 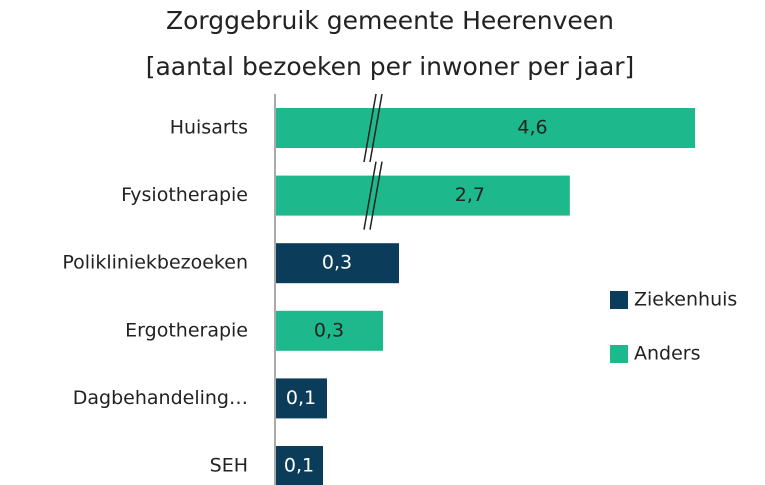 I want to click on chart-subtitle: [aantal bezoeken per inwoner per jaar], so click(x=390, y=66).